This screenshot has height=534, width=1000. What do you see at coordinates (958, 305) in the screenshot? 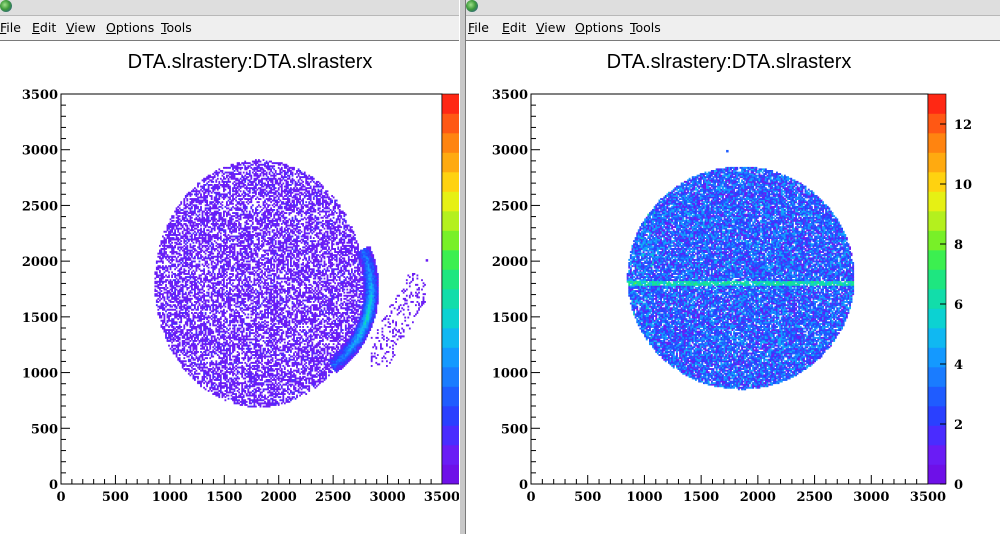
I see `color-scale-label: 6` at bounding box center [958, 305].